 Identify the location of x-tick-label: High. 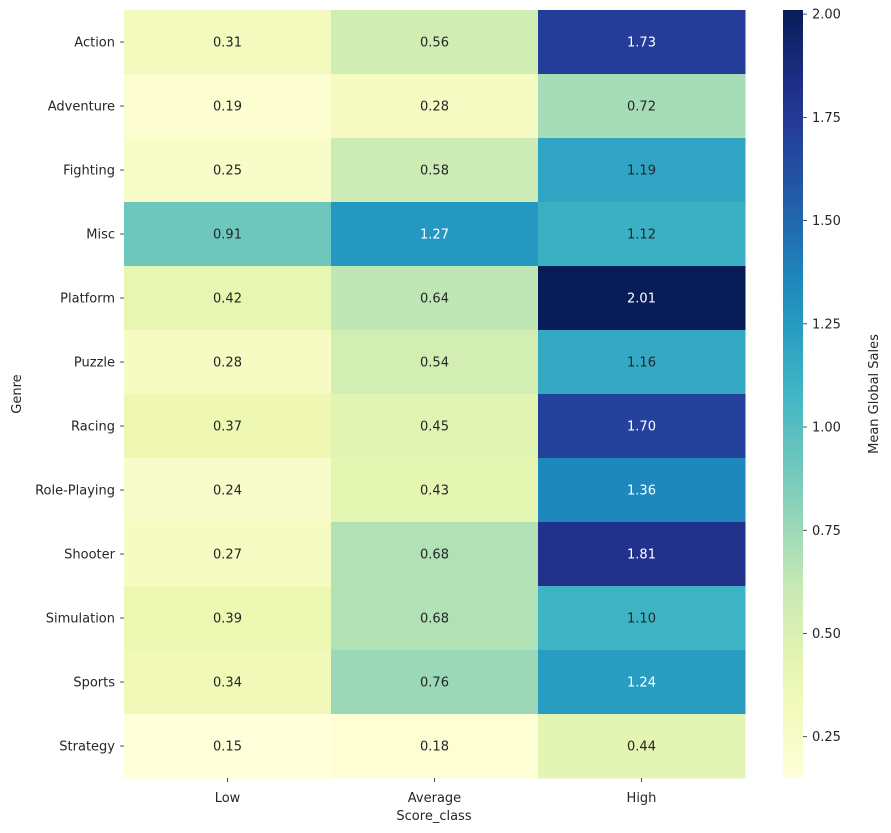
(642, 798).